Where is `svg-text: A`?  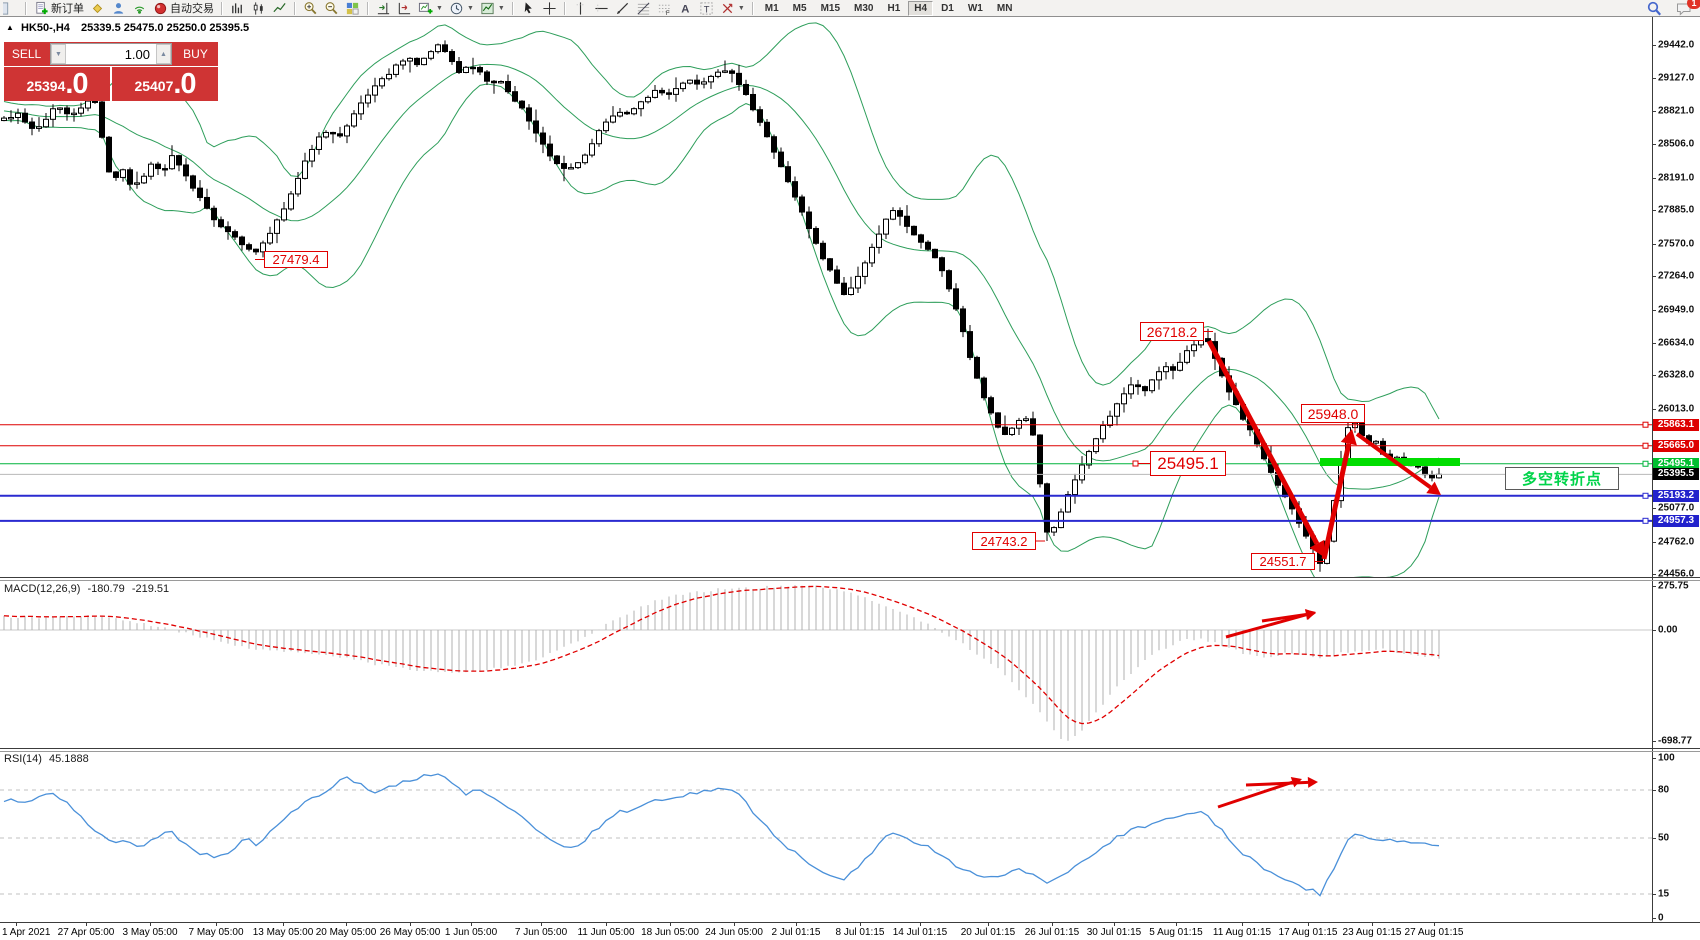 svg-text: A is located at coordinates (685, 9).